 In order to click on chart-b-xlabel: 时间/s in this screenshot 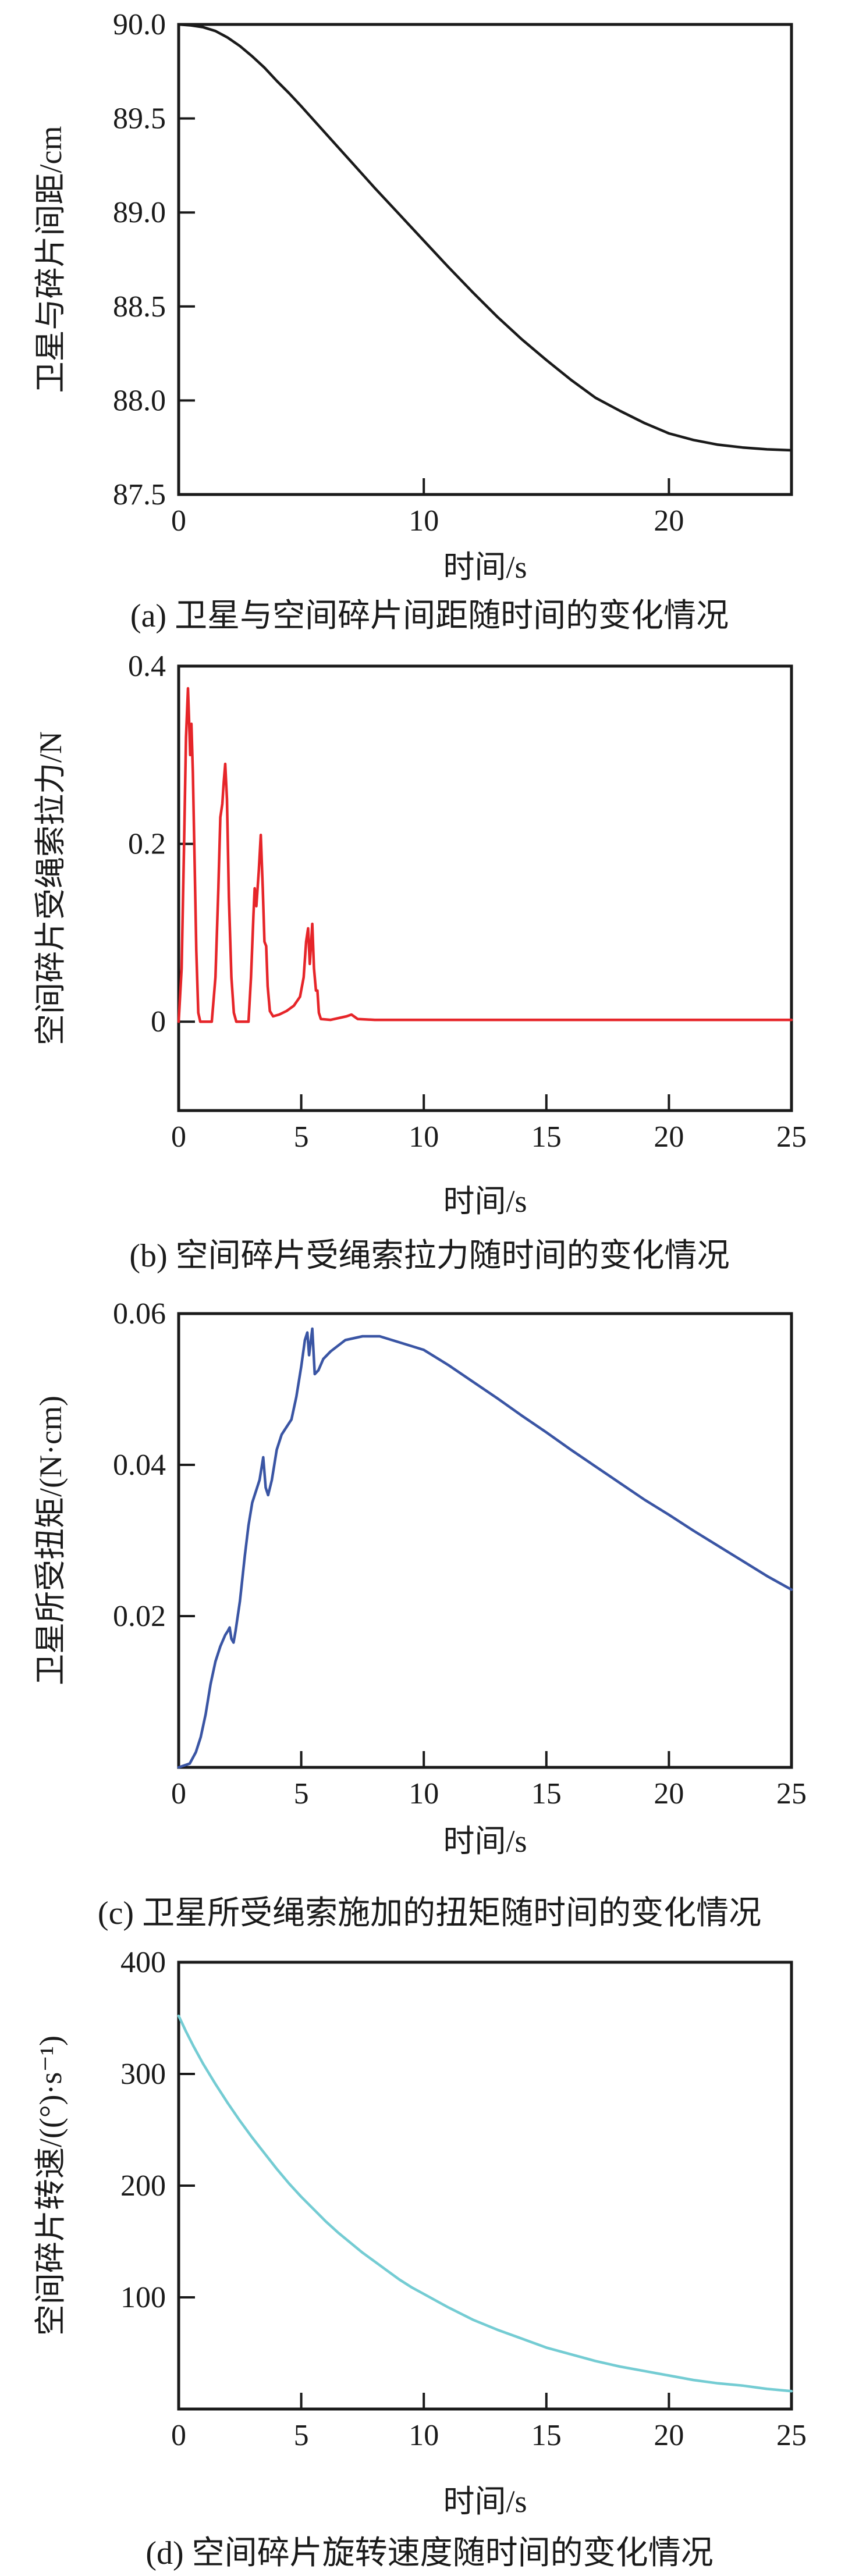, I will do `click(485, 1202)`.